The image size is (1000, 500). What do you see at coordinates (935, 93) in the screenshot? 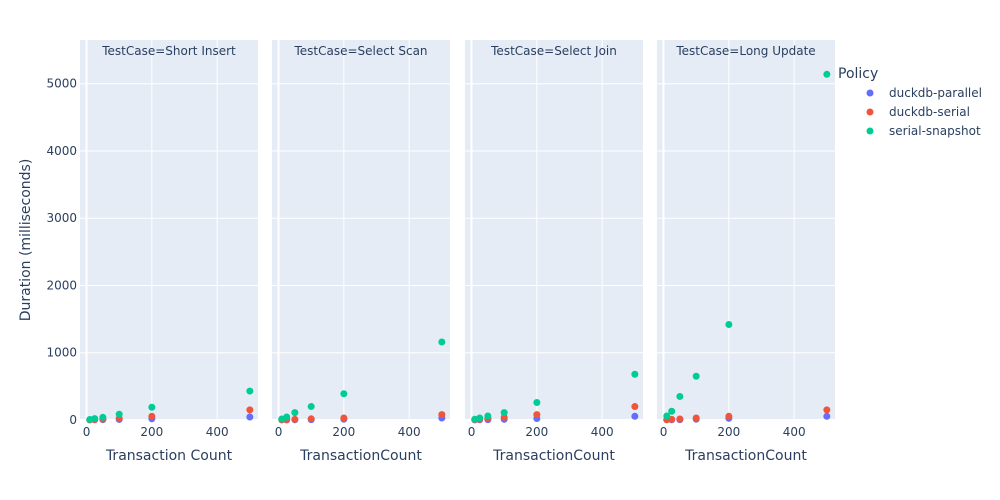
I see `legend-label: duckdb-parallel` at bounding box center [935, 93].